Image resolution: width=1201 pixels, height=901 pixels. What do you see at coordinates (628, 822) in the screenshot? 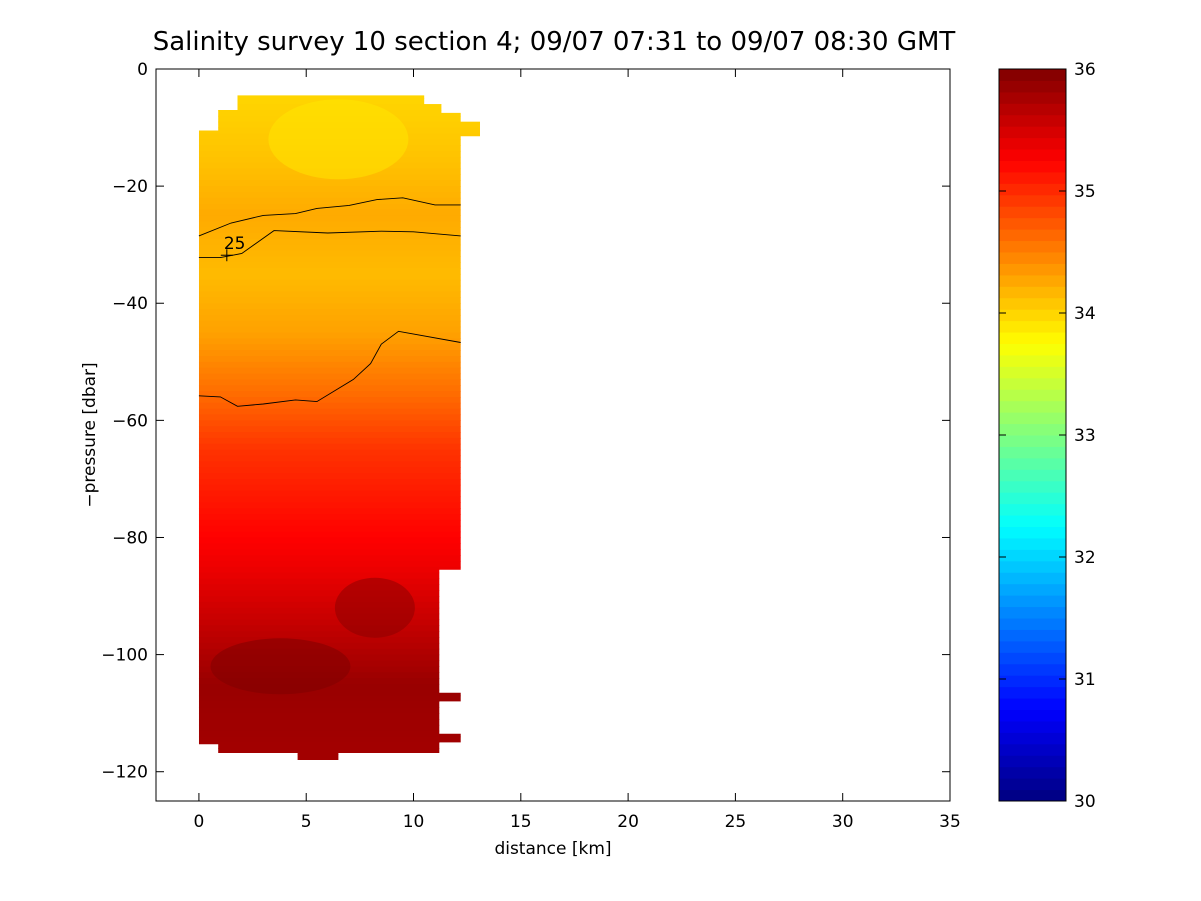
I see `x-tick-label: 20` at bounding box center [628, 822].